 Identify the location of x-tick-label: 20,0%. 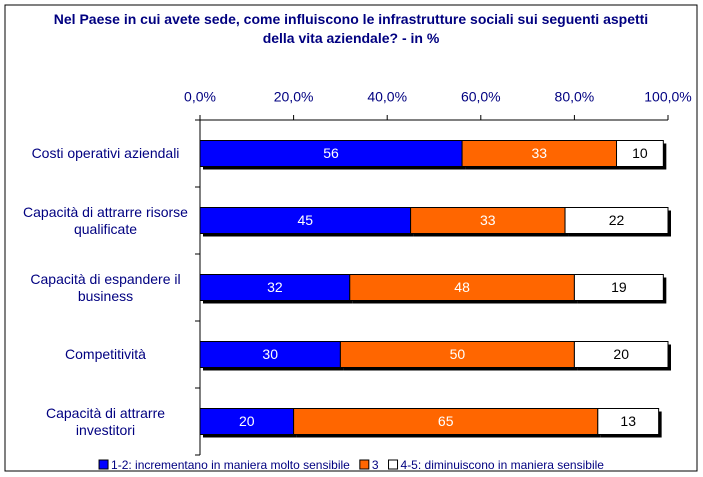
(294, 97).